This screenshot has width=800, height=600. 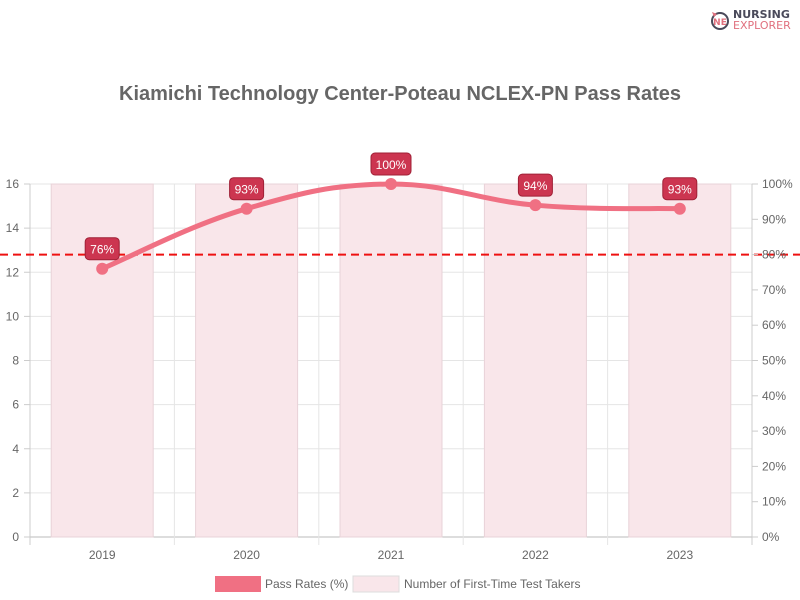 I want to click on logo-monogram-icon: NE, so click(x=720, y=21).